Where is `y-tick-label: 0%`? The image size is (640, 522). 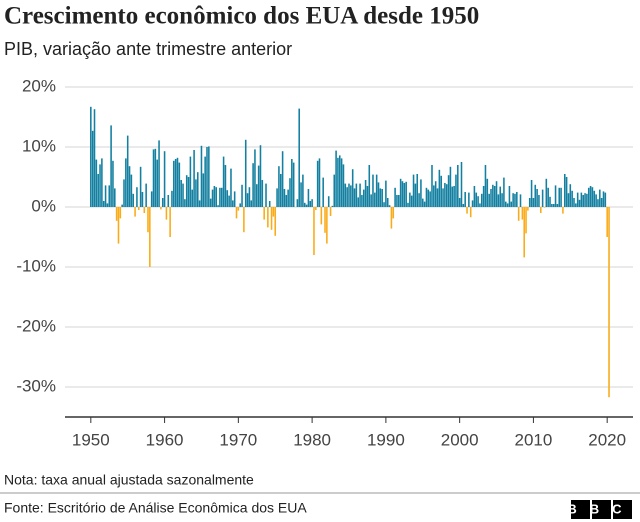 y-tick-label: 0% is located at coordinates (43, 205).